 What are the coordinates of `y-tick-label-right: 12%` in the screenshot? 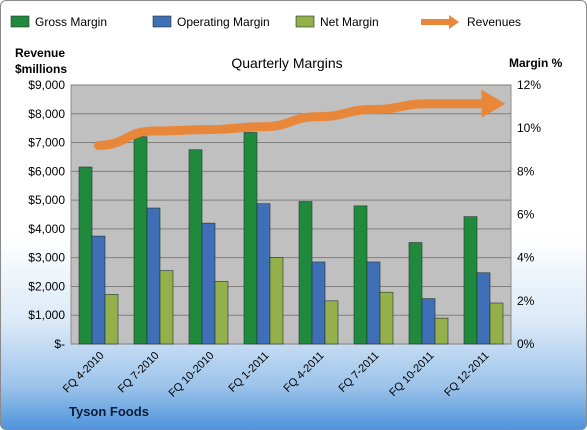 It's located at (529, 85).